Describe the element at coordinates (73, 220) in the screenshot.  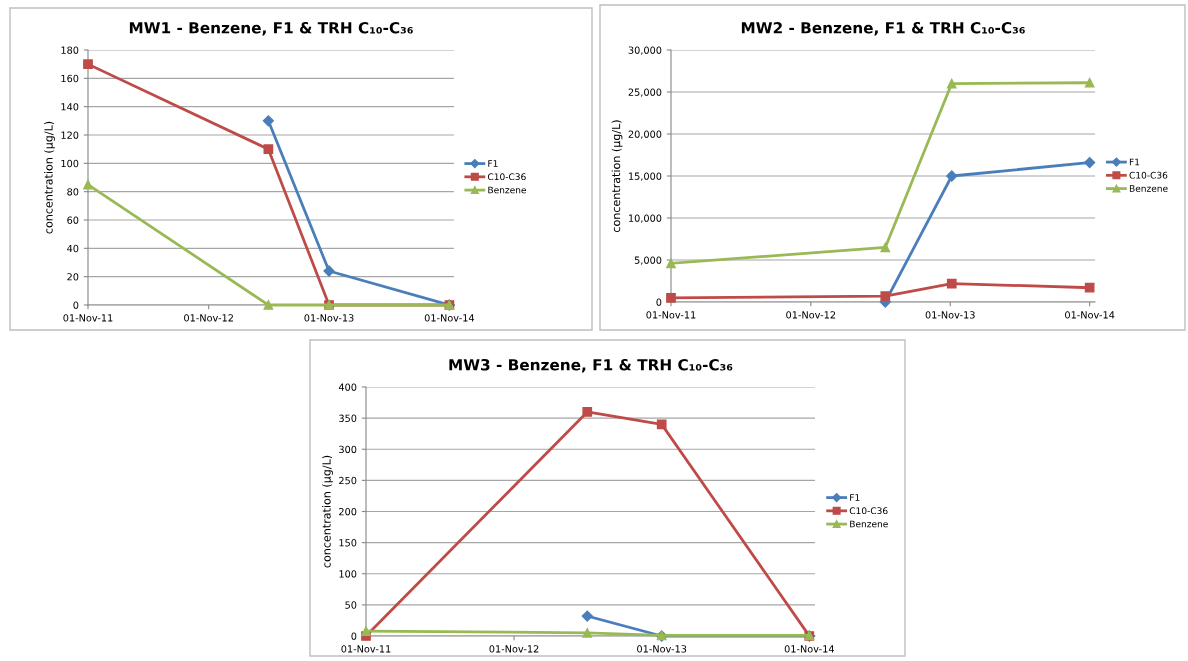
I see `y-tick-label: 60` at that location.